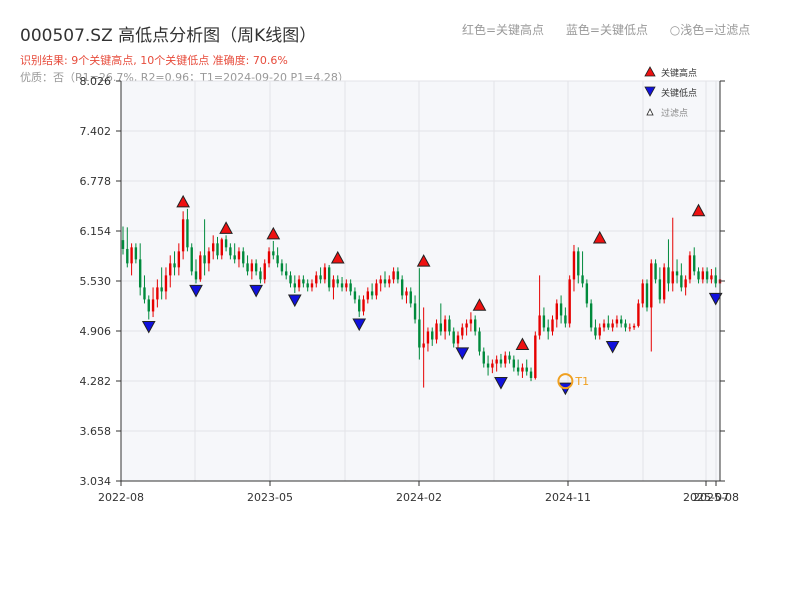  Describe the element at coordinates (581, 381) in the screenshot. I see `t1-label: T1` at that location.